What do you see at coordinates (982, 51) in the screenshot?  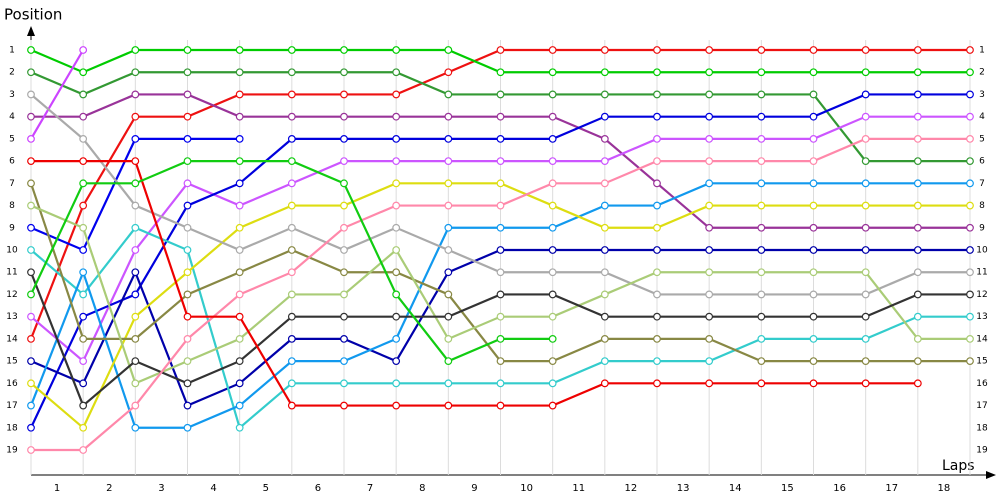 I see `y-tick-label-right: 1` at bounding box center [982, 51].